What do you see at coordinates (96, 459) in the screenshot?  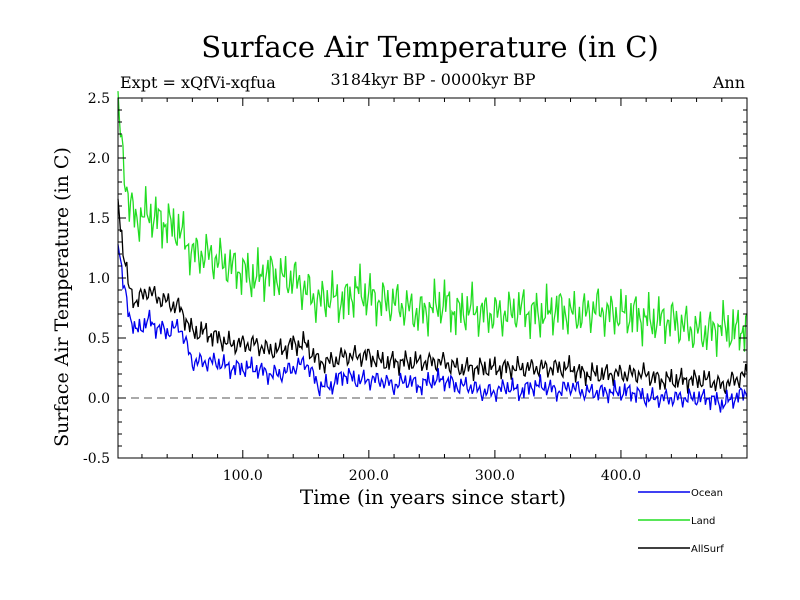 I see `y-tick-label: -0.5` at bounding box center [96, 459].